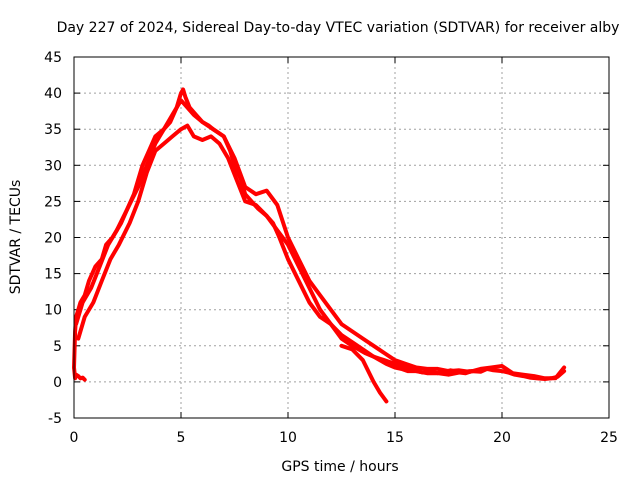 Image resolution: width=640 pixels, height=480 pixels. What do you see at coordinates (53, 94) in the screenshot?
I see `y-tick-label: 40` at bounding box center [53, 94].